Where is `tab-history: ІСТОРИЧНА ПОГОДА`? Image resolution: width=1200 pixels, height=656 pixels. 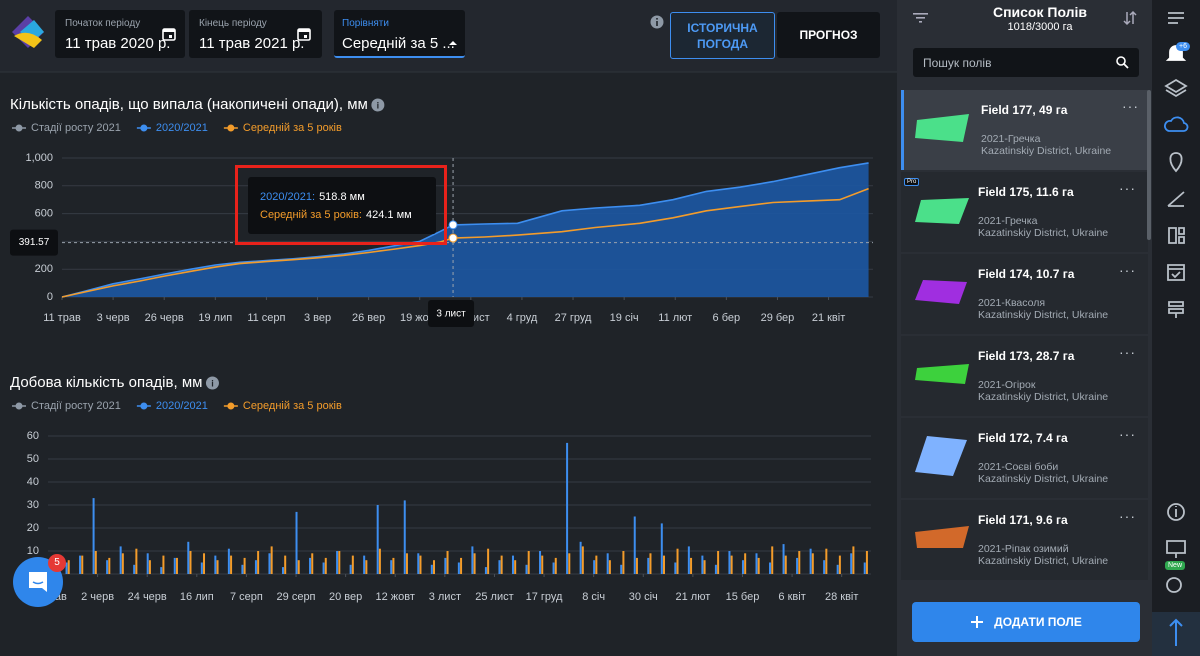 tab-history: ІСТОРИЧНА ПОГОДА is located at coordinates (722, 35).